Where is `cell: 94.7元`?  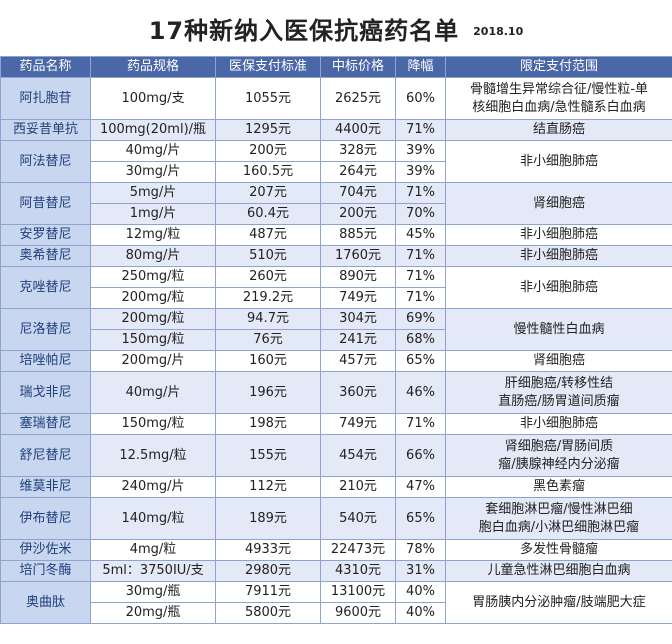
cell: 94.7元 is located at coordinates (268, 319).